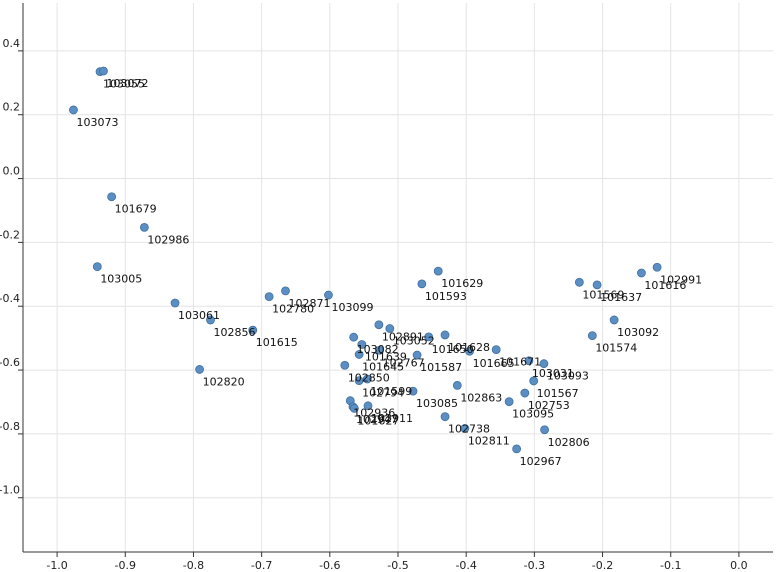  What do you see at coordinates (168, 239) in the screenshot?
I see `point-label: 102986` at bounding box center [168, 239].